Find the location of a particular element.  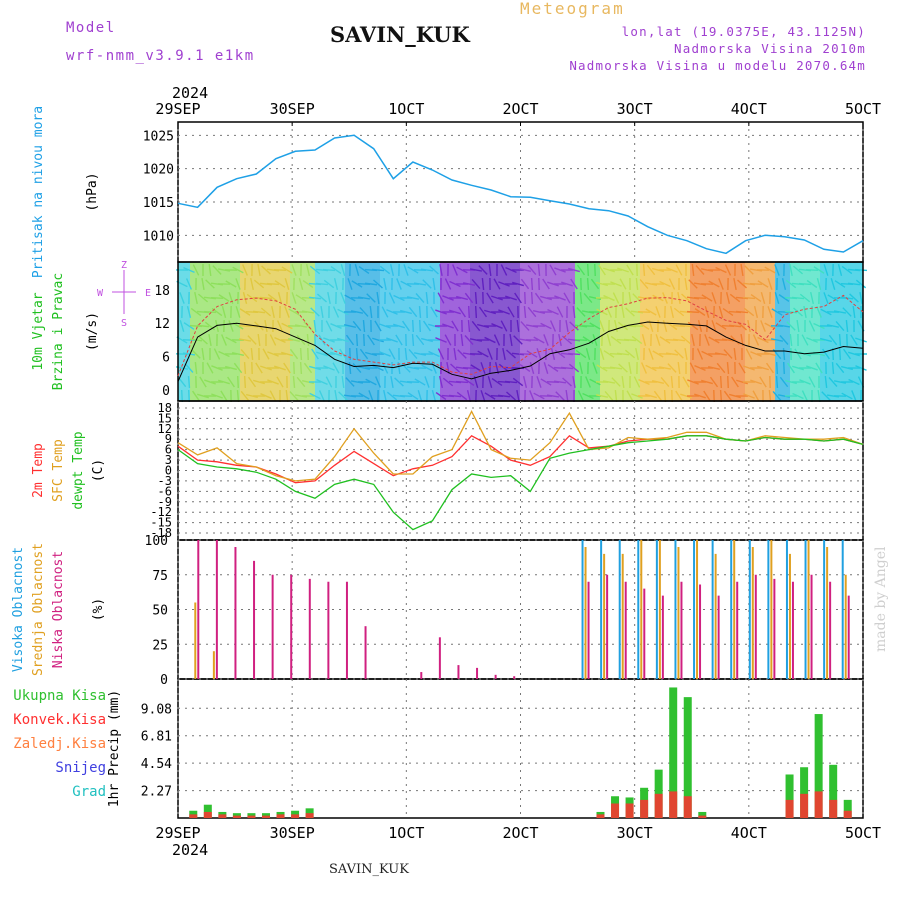

temp-dew-label: dewpt Temp is located at coordinates (78, 470).